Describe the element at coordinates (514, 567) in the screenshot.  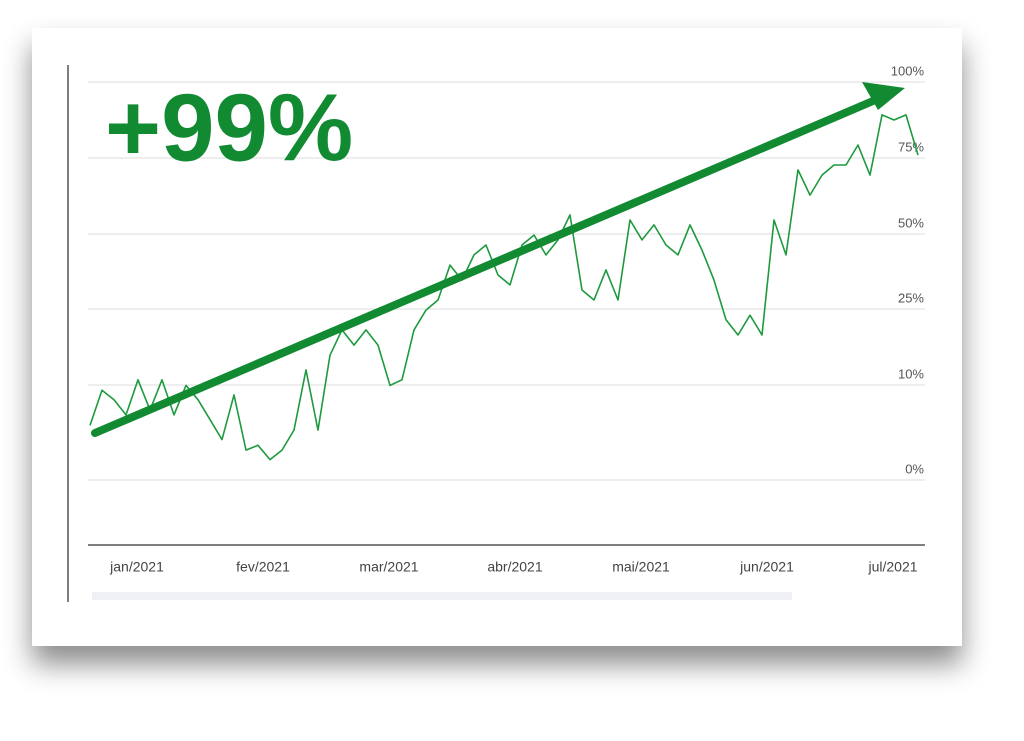
I see `x-tick-label: abr/2021` at that location.